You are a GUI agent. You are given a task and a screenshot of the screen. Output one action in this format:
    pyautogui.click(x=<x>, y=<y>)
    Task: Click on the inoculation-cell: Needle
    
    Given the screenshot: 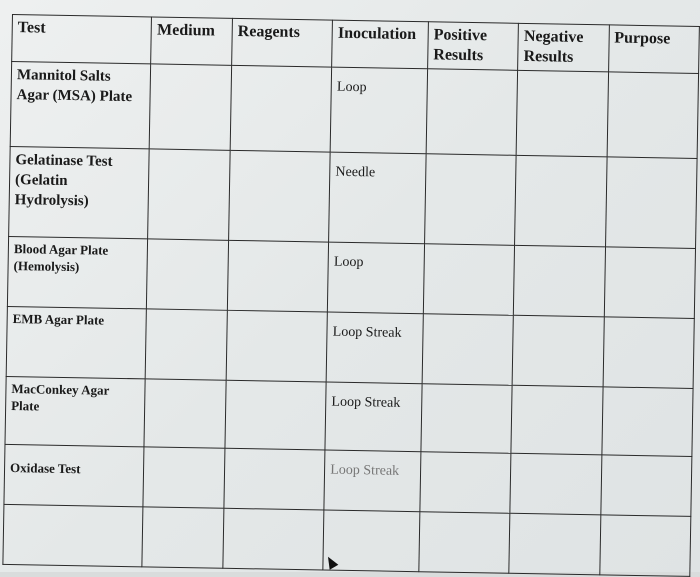 What is the action you would take?
    pyautogui.click(x=377, y=198)
    